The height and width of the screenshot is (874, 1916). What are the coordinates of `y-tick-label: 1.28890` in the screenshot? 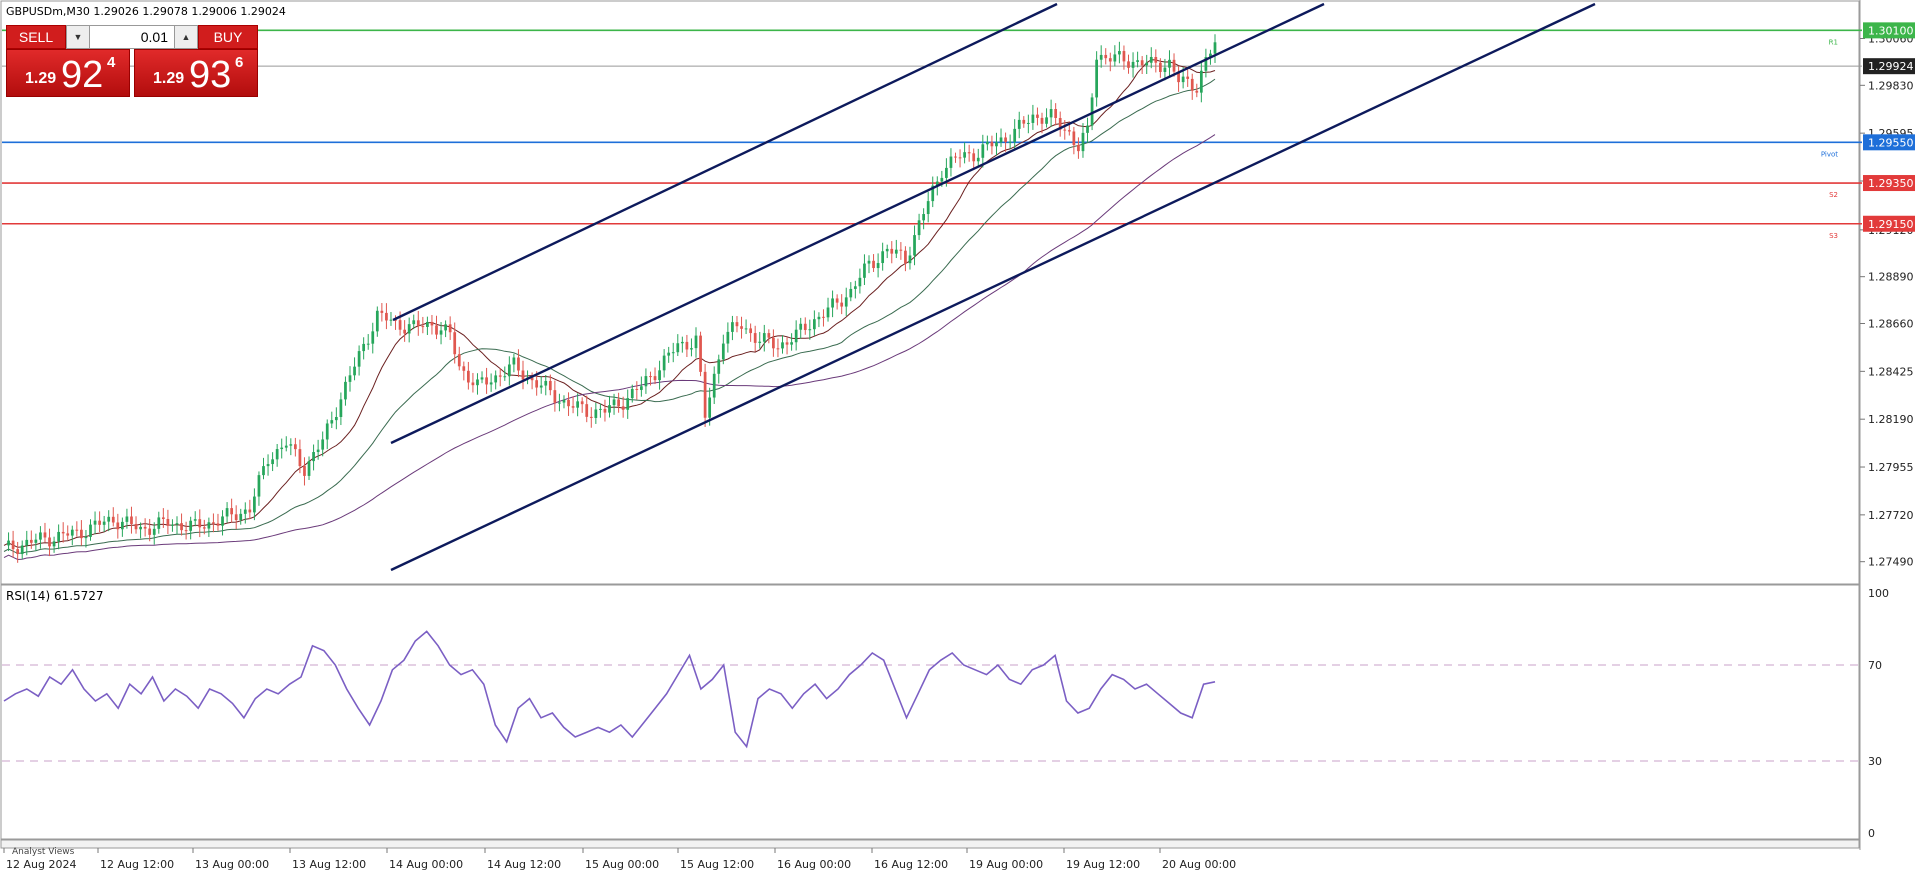 It's located at (1891, 277).